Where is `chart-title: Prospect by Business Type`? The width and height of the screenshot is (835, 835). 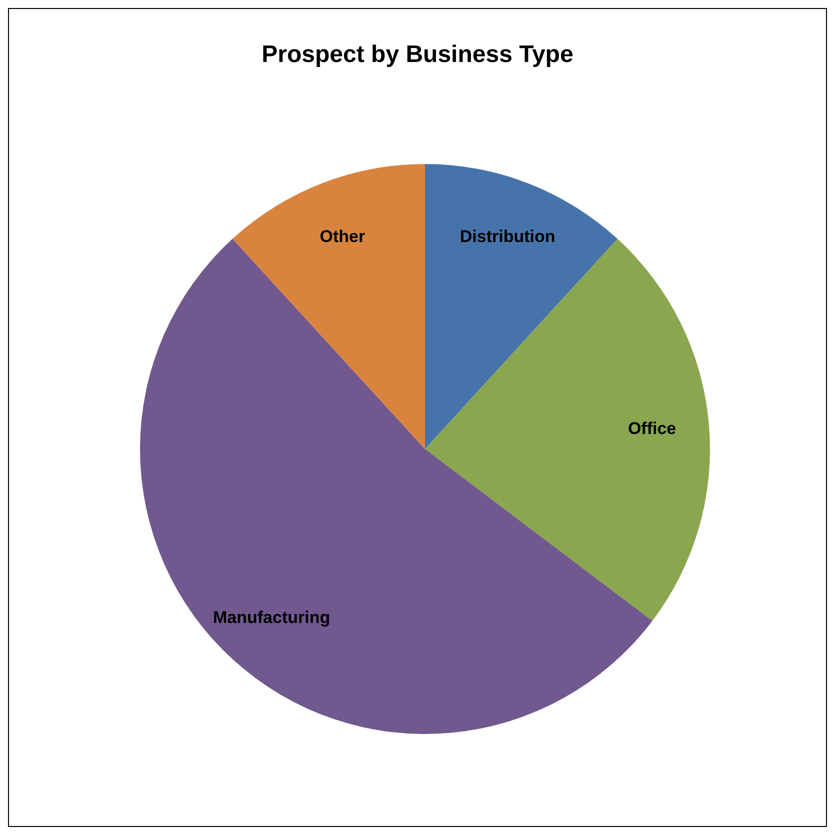
chart-title: Prospect by Business Type is located at coordinates (417, 55).